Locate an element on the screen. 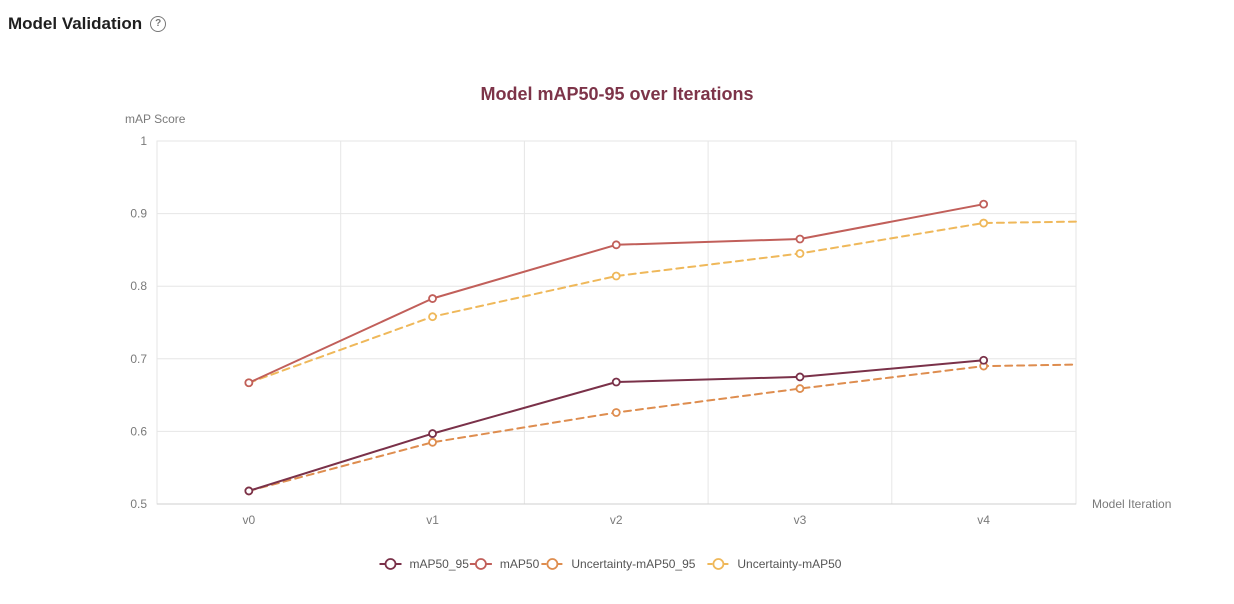  x-tick-label: v3 is located at coordinates (800, 520).